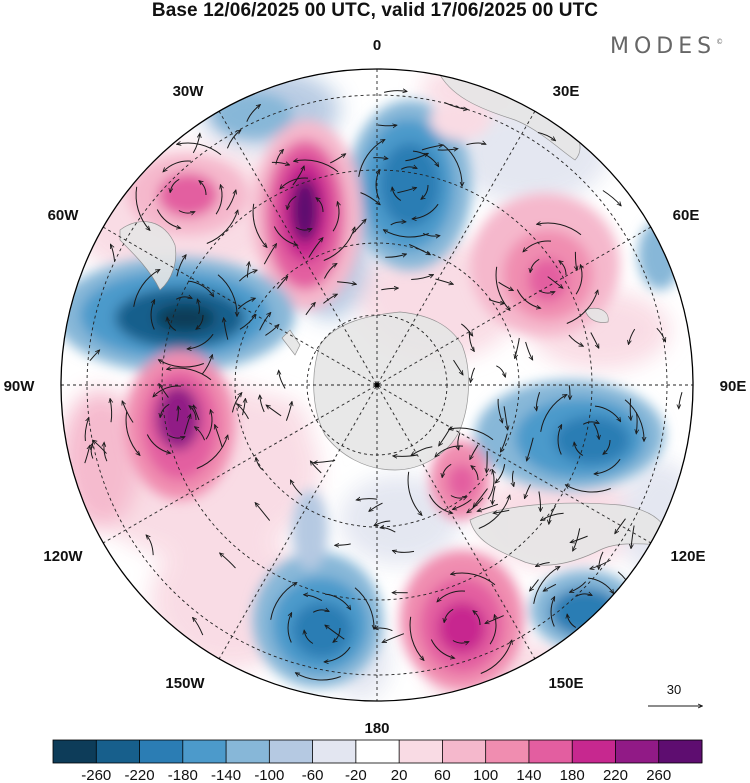  What do you see at coordinates (226, 775) in the screenshot?
I see `colorbar-tick-label: -140` at bounding box center [226, 775].